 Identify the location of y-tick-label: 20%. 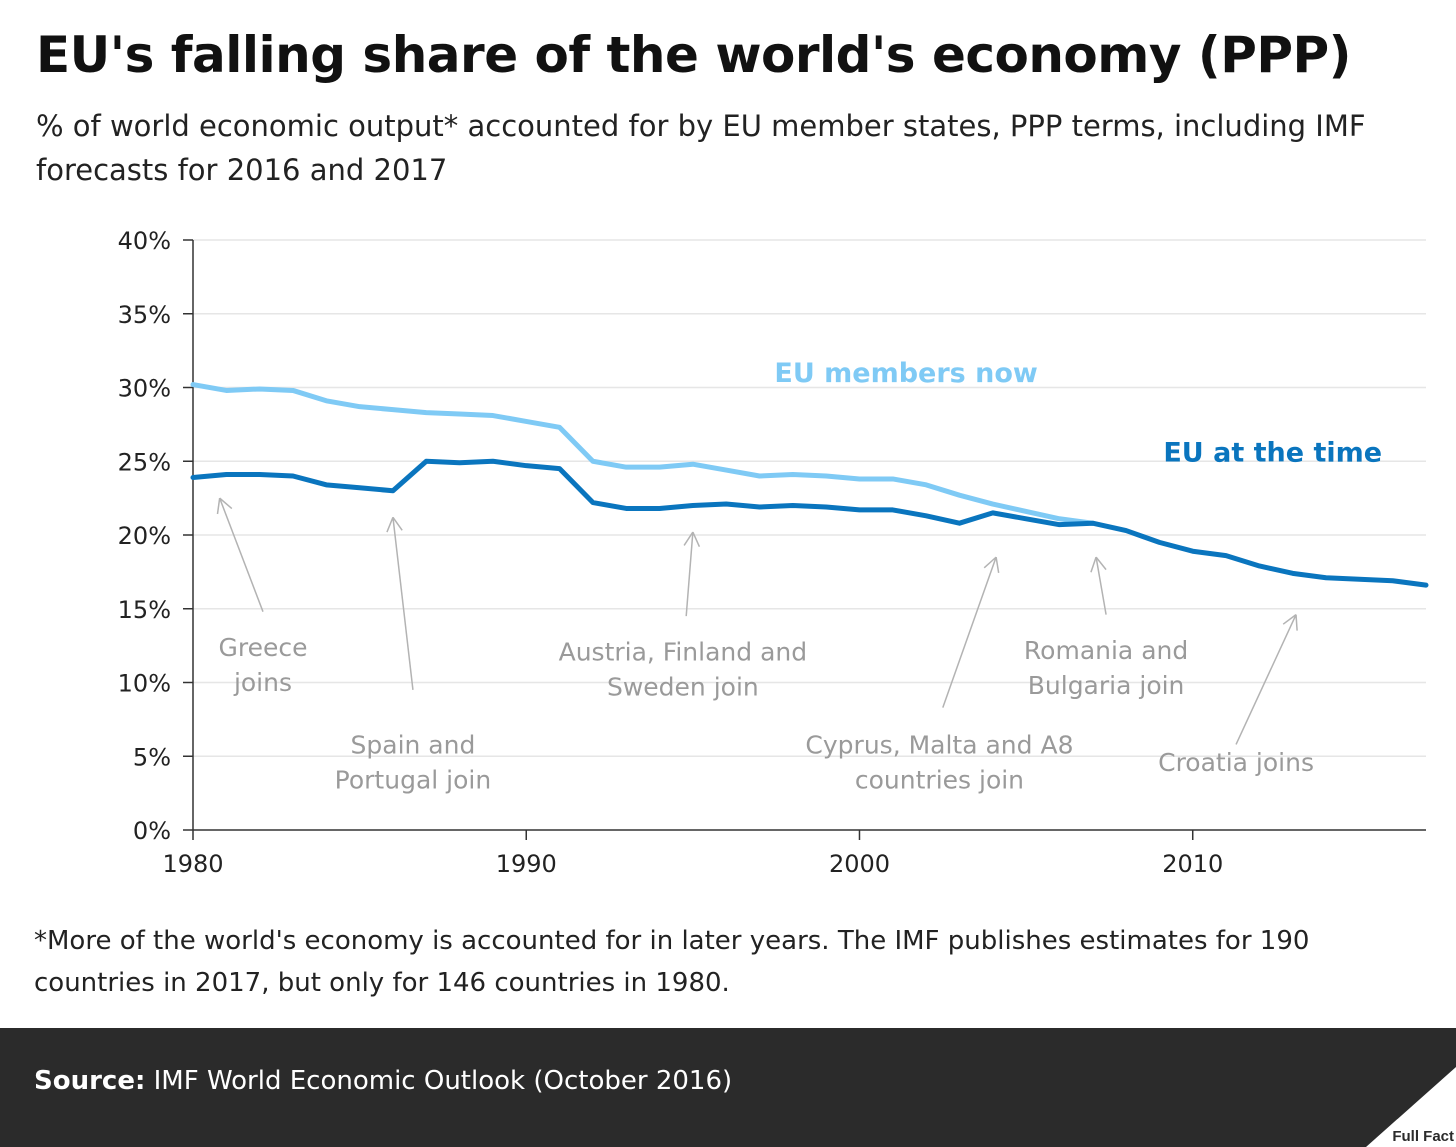
(144, 536).